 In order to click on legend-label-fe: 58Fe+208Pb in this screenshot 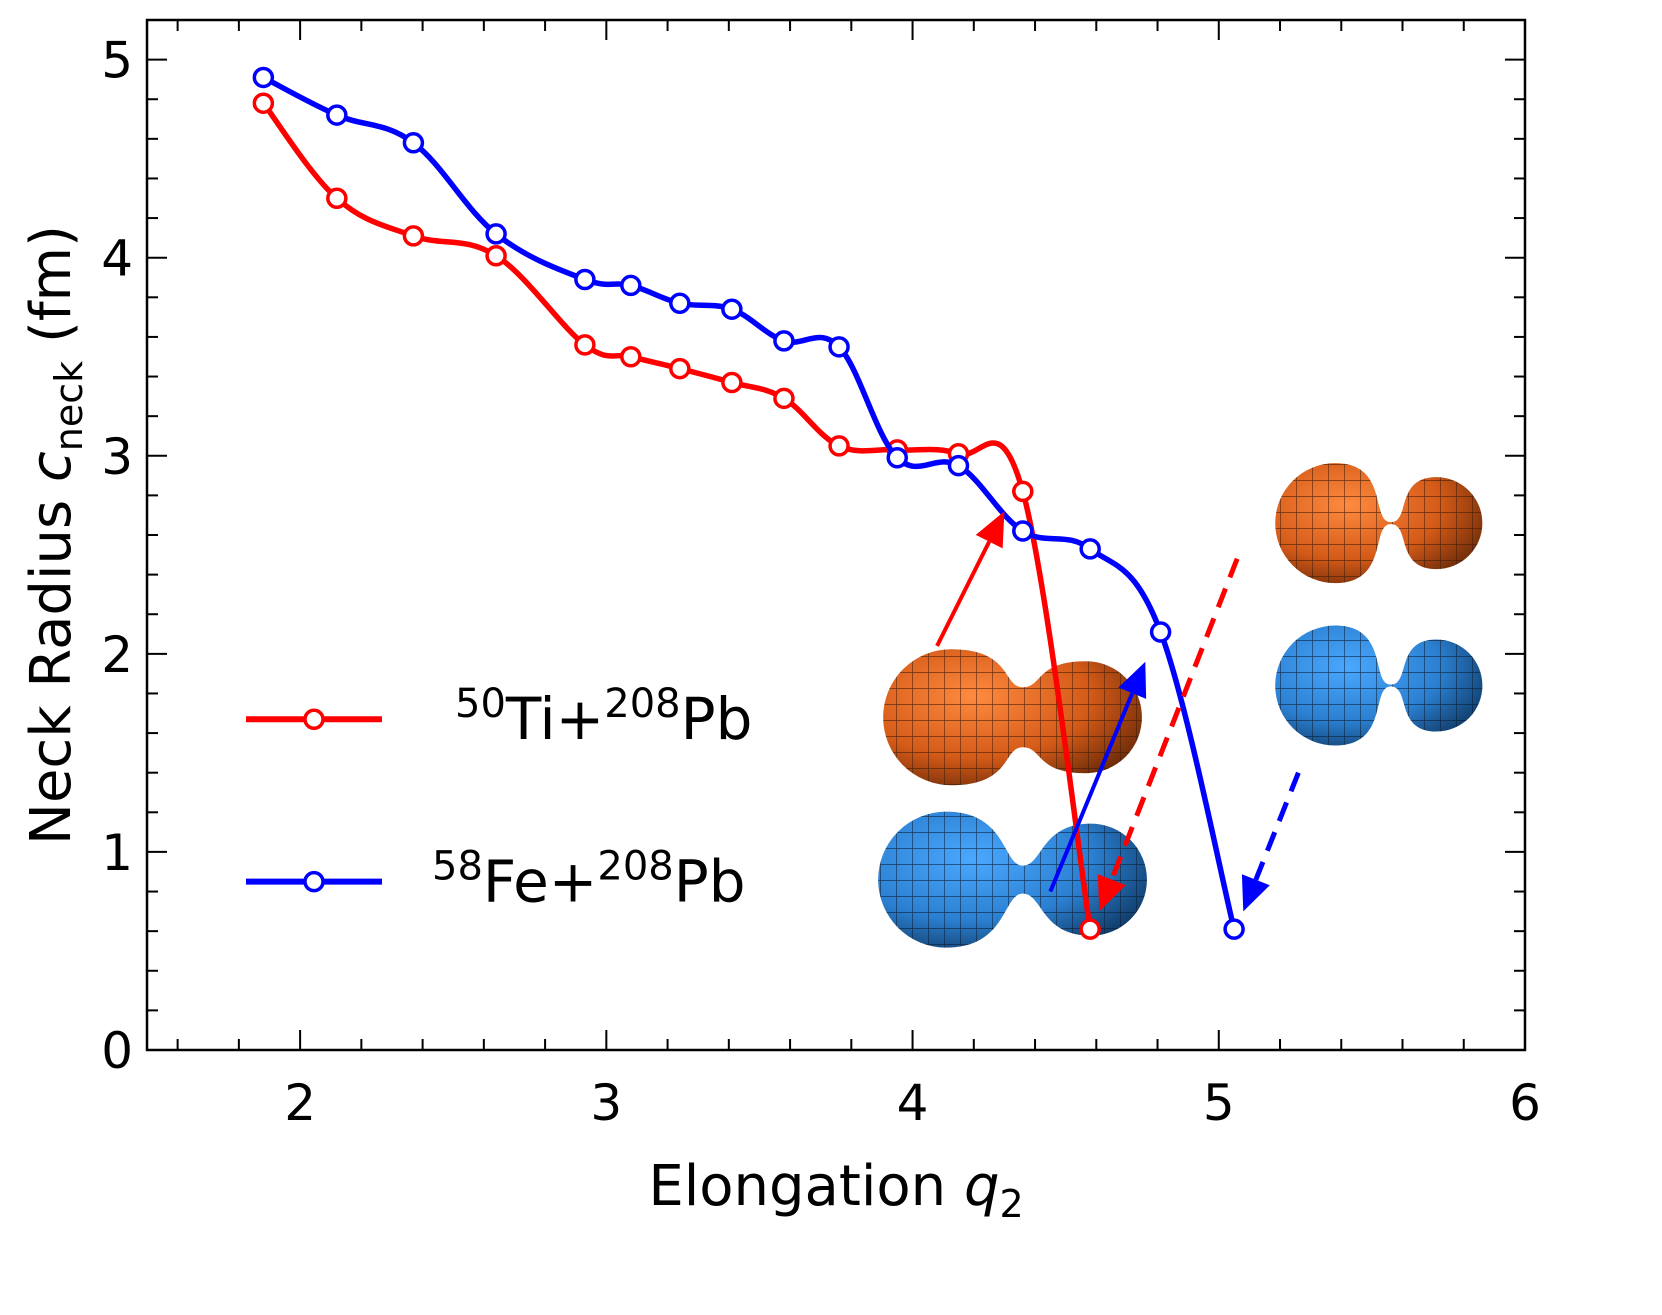, I will do `click(589, 880)`.